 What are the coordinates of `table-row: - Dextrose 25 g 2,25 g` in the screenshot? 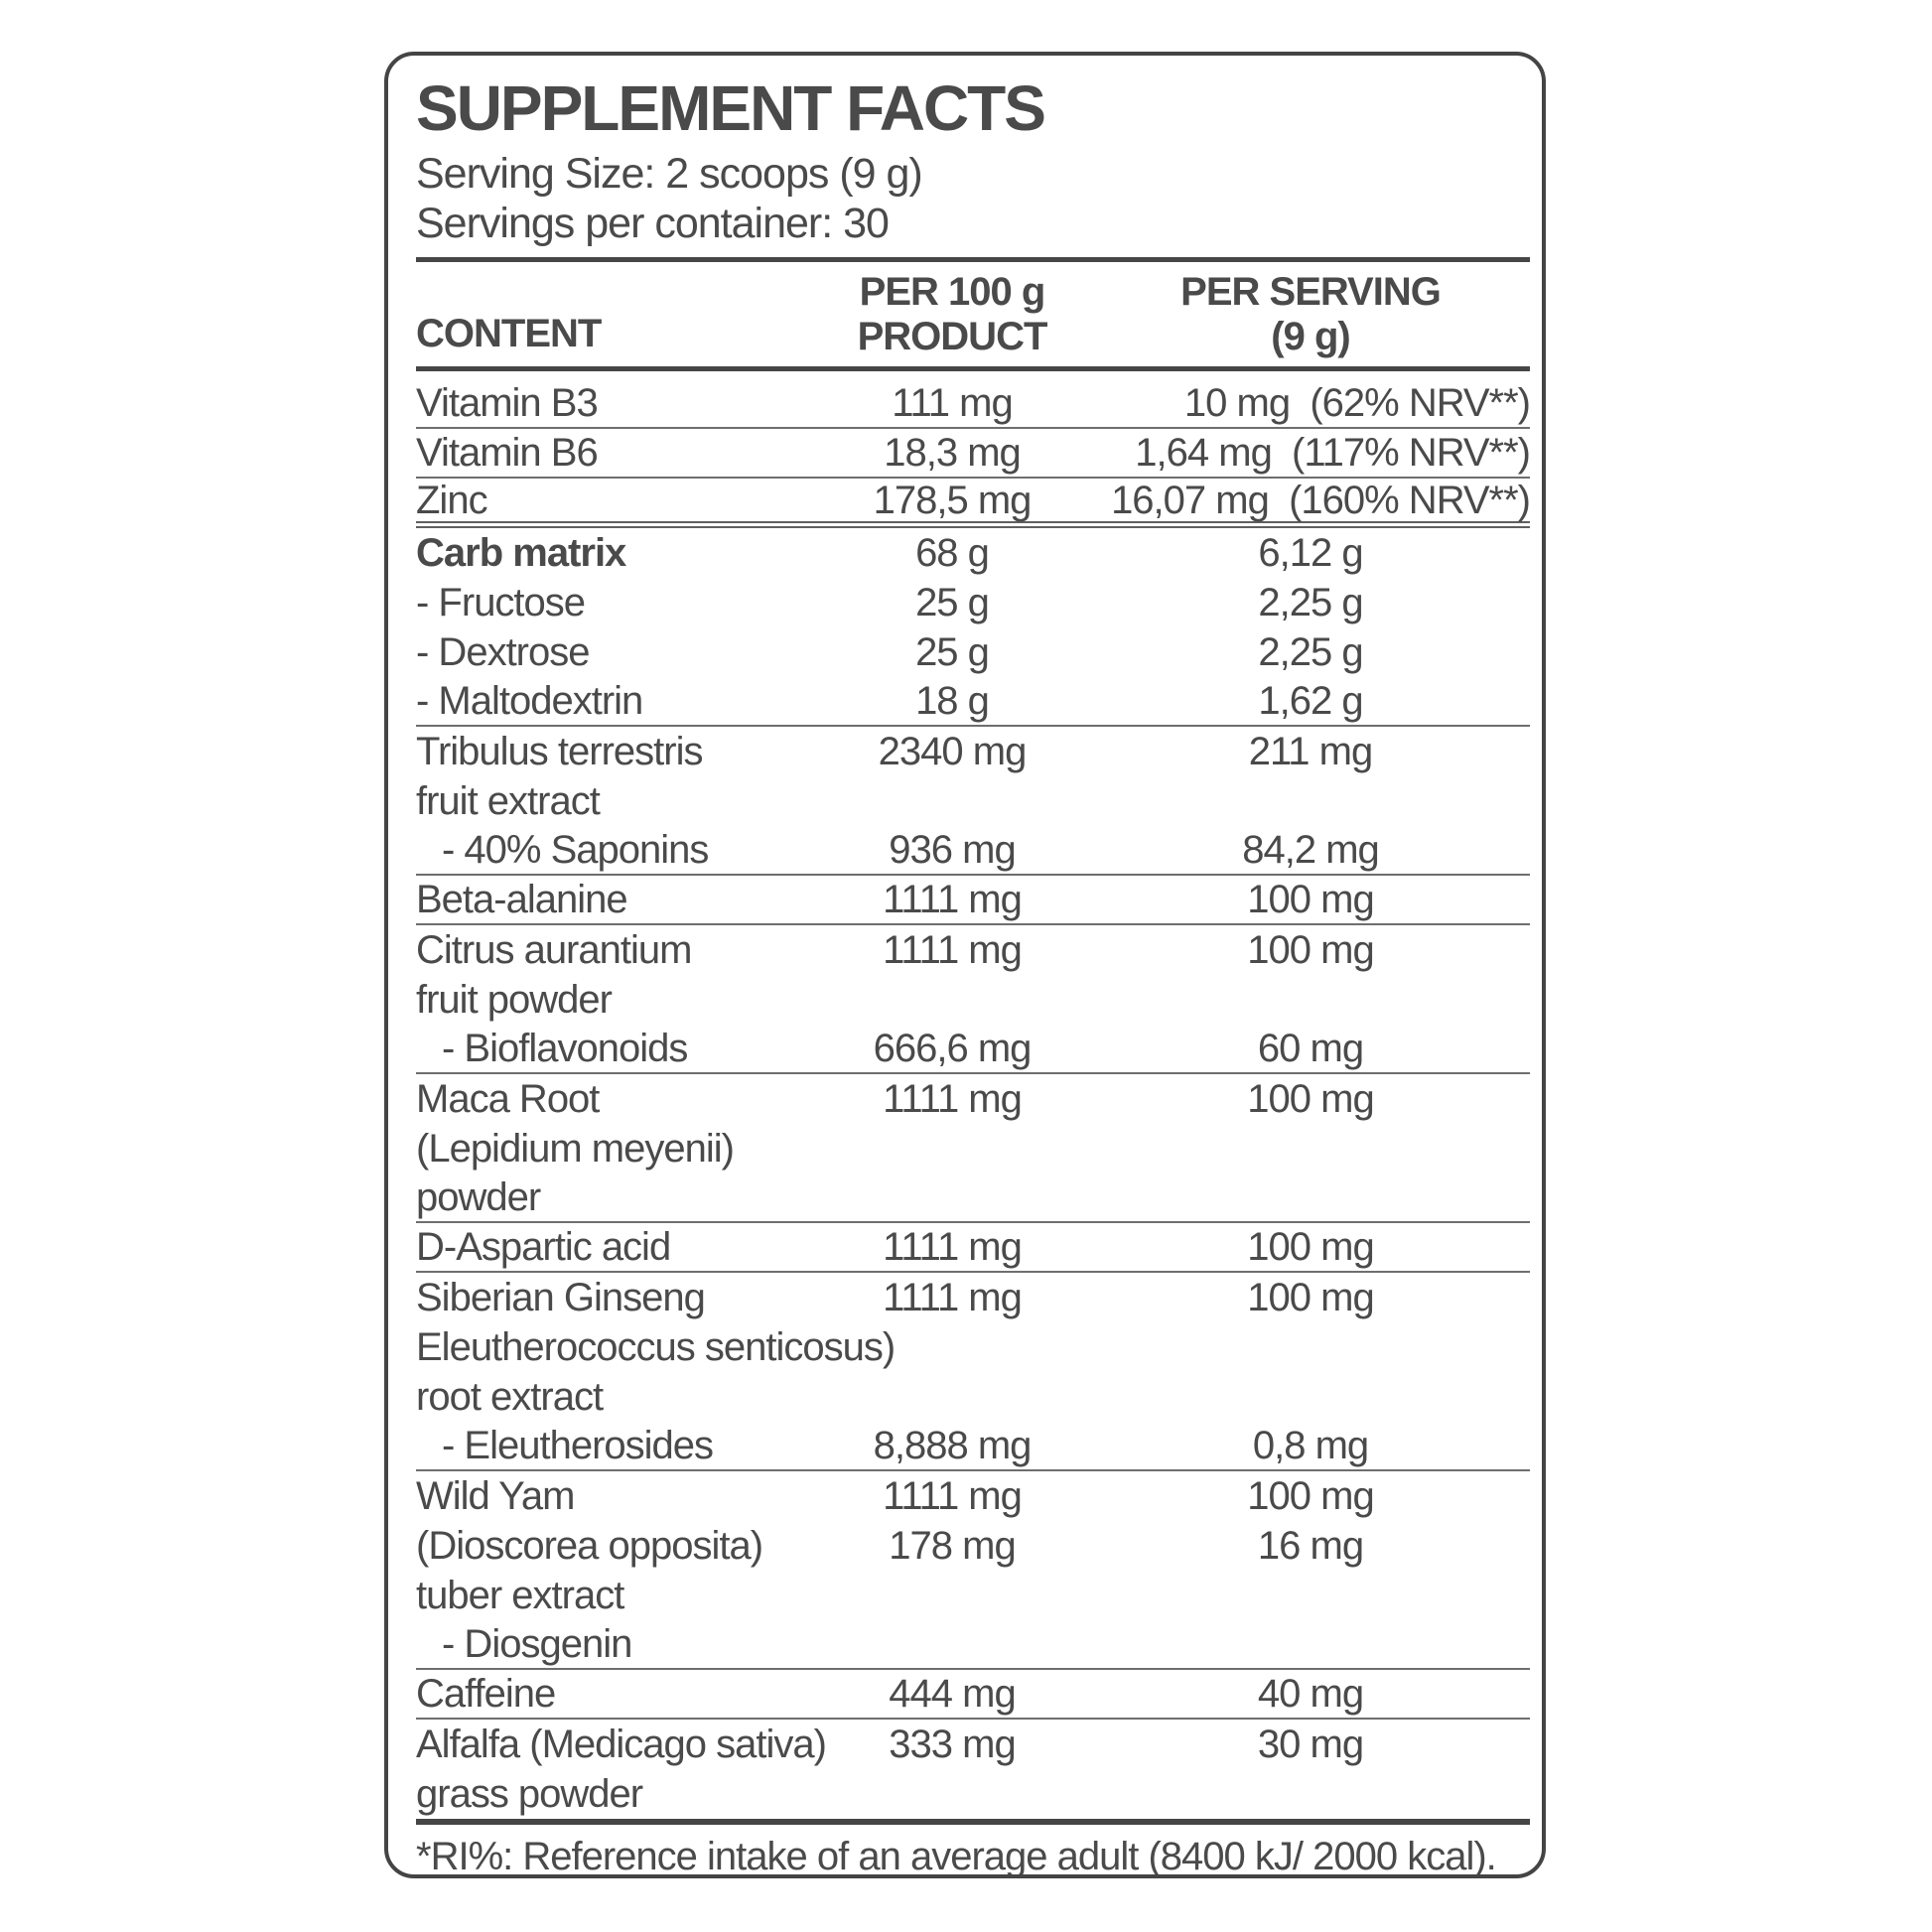 It's located at (973, 652).